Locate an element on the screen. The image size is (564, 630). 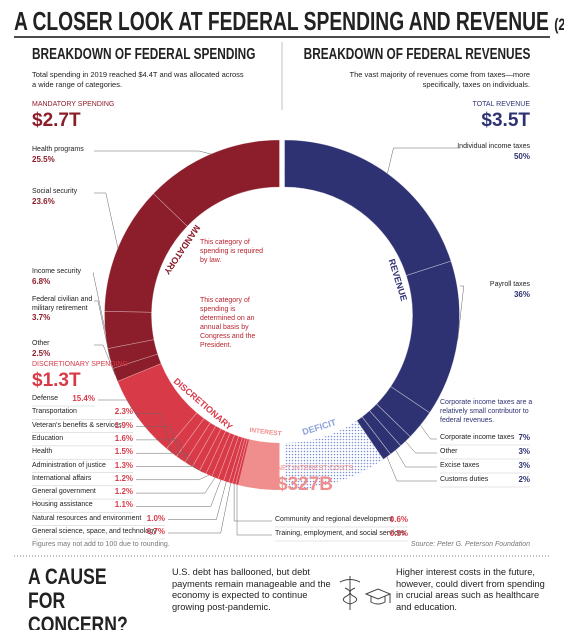
item-name: Other is located at coordinates (41, 343).